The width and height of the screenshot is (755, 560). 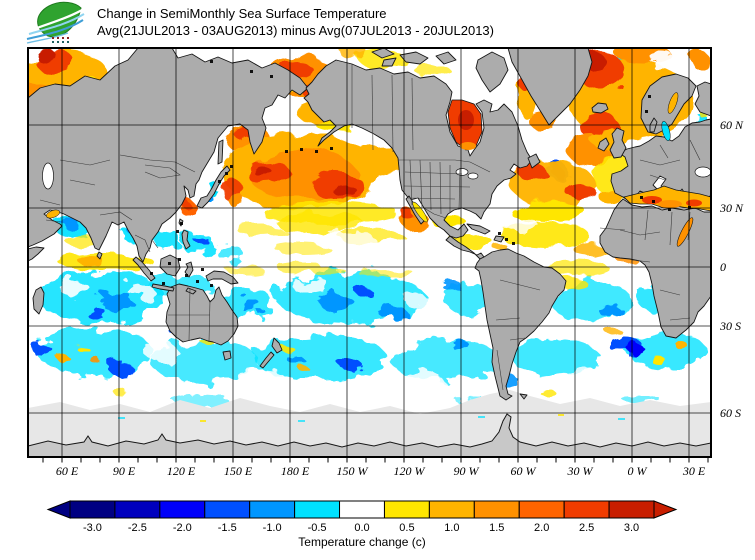 I want to click on landmass-cuba, so click(x=478, y=229).